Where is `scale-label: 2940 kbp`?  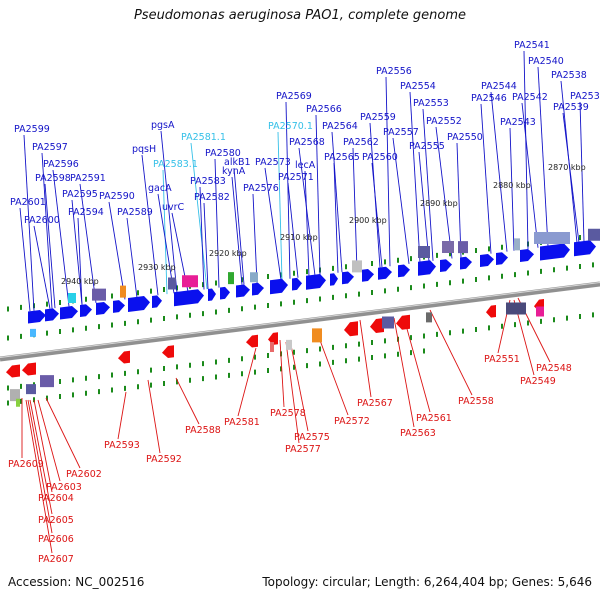 scale-label: 2940 kbp is located at coordinates (80, 281).